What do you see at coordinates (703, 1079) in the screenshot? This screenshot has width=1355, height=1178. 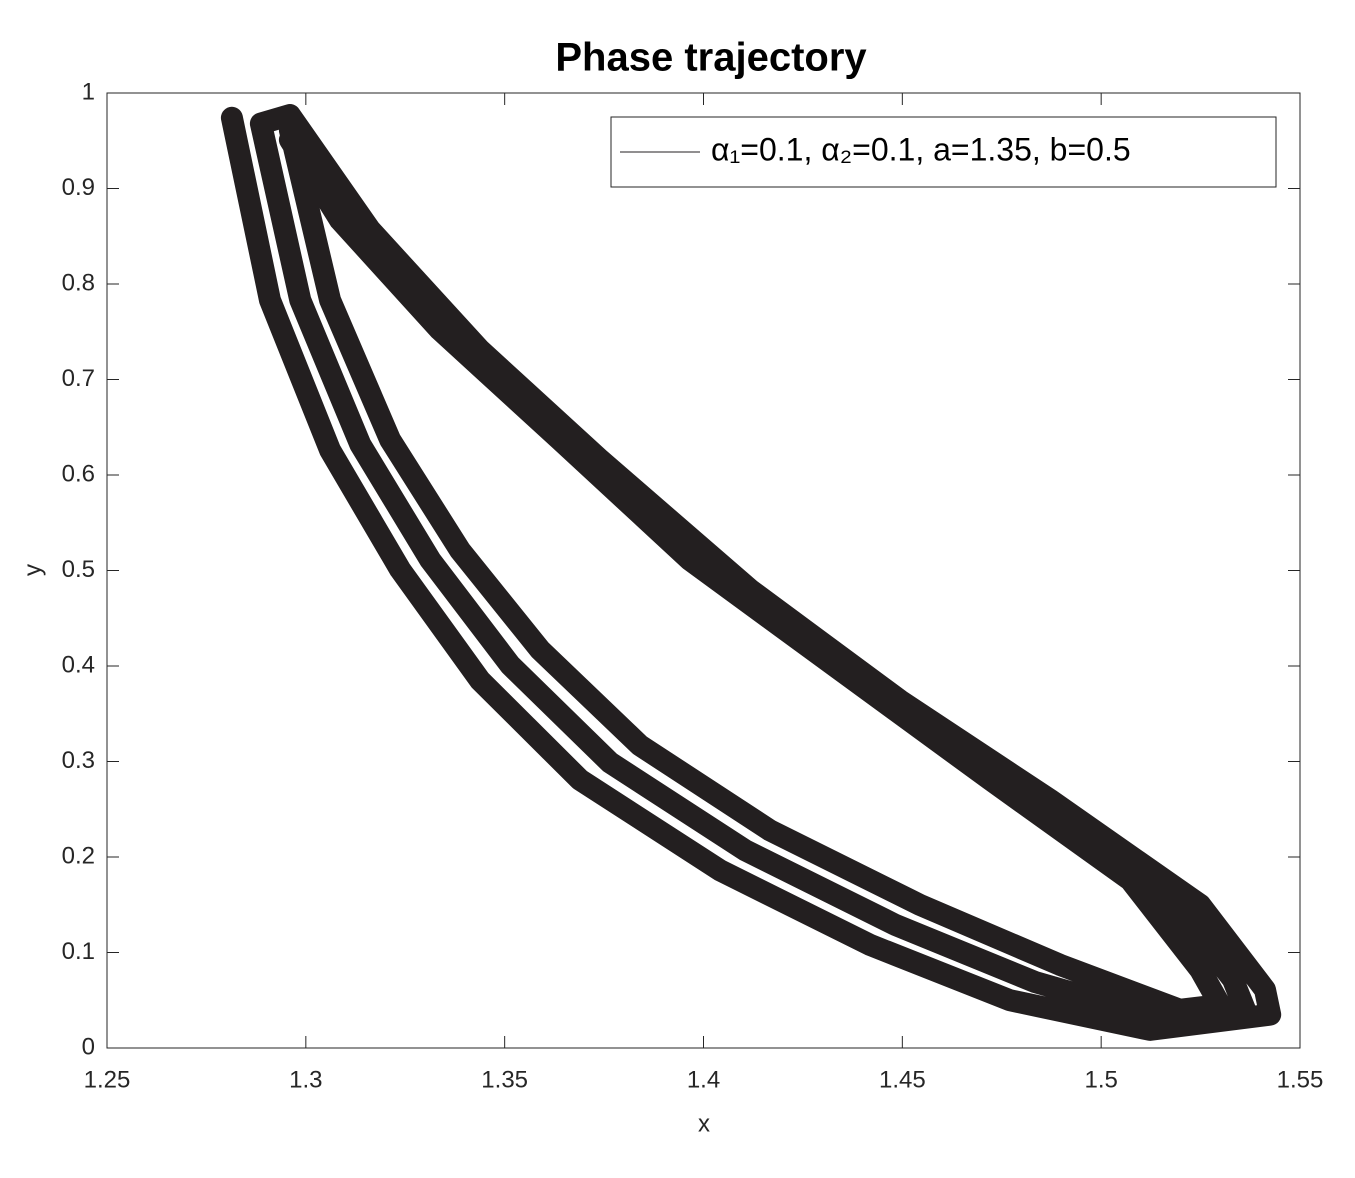 I see `x-tick-label: 1.4` at bounding box center [703, 1079].